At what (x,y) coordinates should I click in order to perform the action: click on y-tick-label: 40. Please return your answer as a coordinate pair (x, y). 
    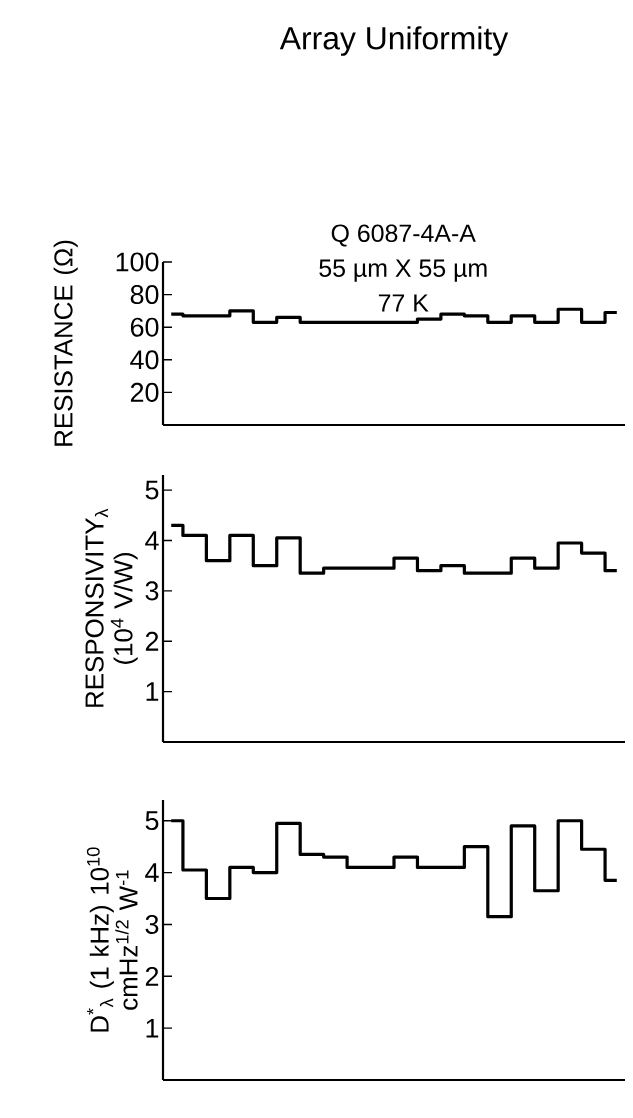
    Looking at the image, I should click on (144, 360).